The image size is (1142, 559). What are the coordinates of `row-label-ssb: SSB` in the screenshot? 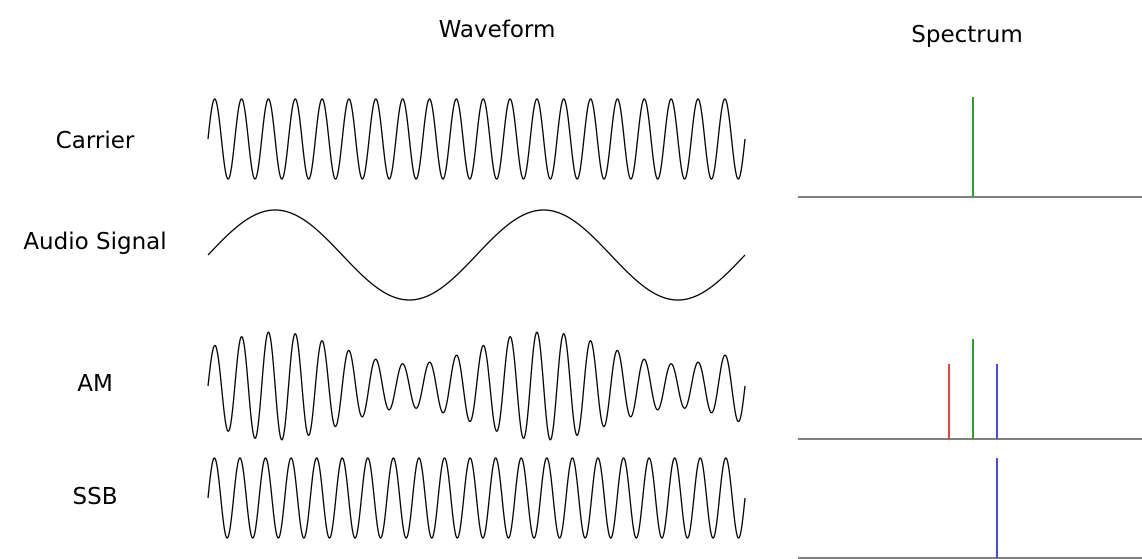 It's located at (95, 497).